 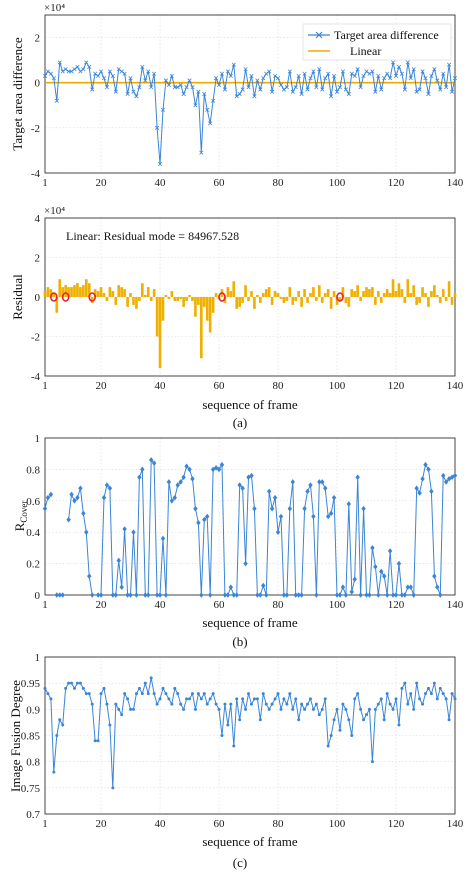 I want to click on r-cover-line, so click(x=277, y=527).